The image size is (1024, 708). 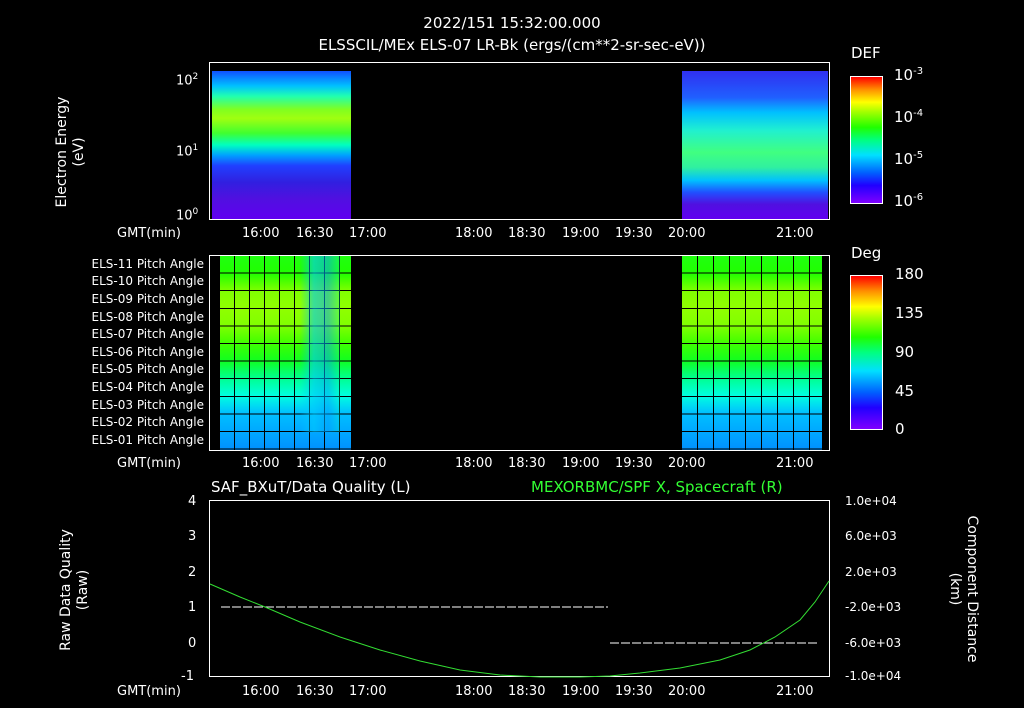 I want to click on cbar2-label: 180, so click(x=909, y=274).